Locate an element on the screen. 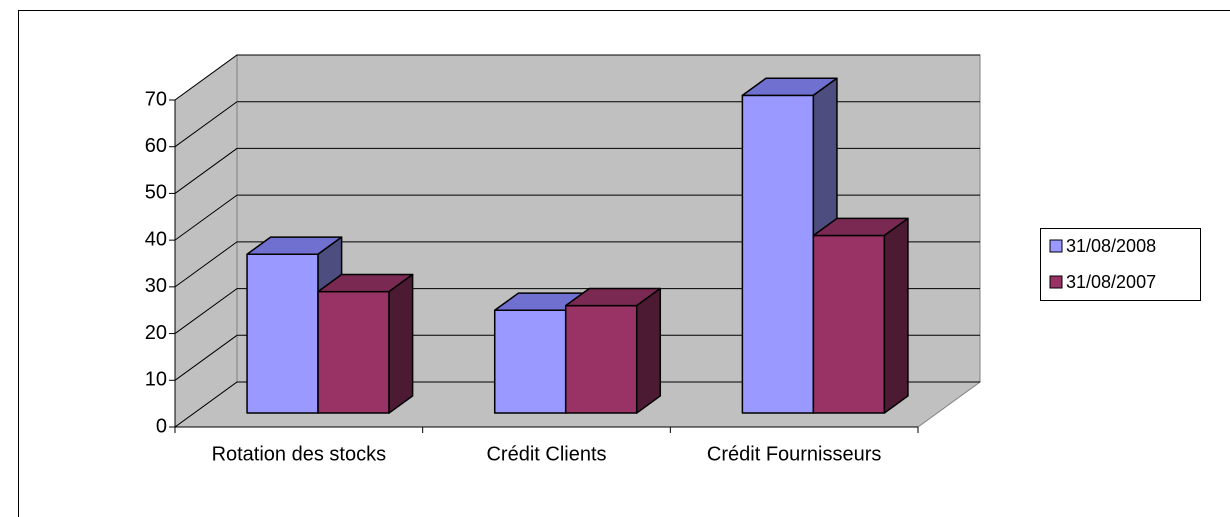 This screenshot has width=1230, height=517. y-tick-label: 40 is located at coordinates (156, 239).